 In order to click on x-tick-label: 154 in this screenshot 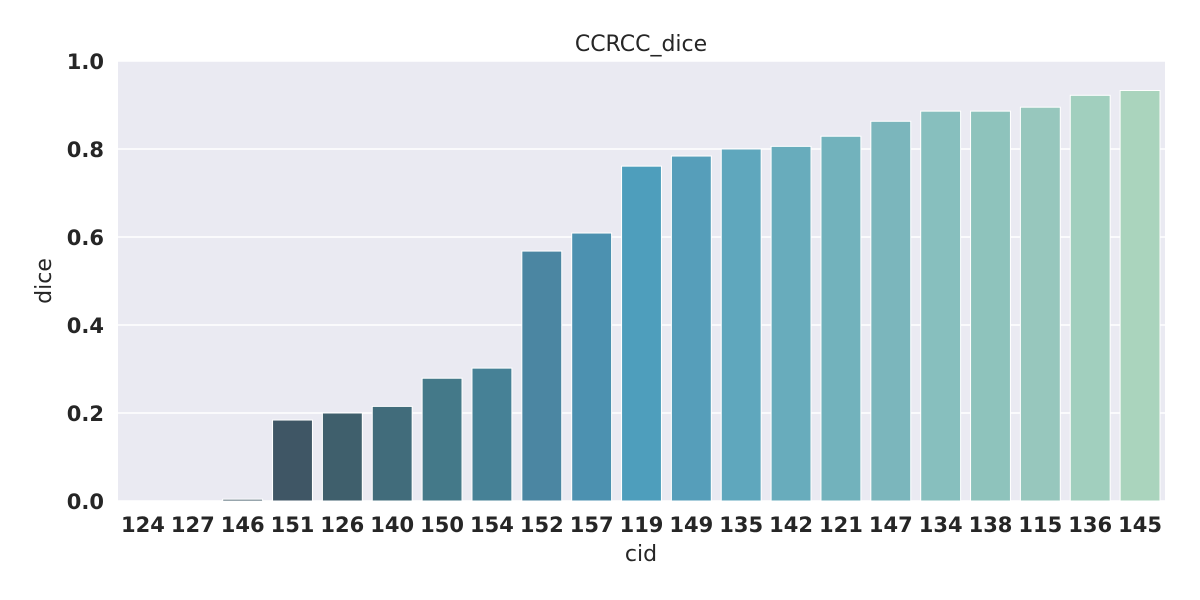, I will do `click(492, 525)`.